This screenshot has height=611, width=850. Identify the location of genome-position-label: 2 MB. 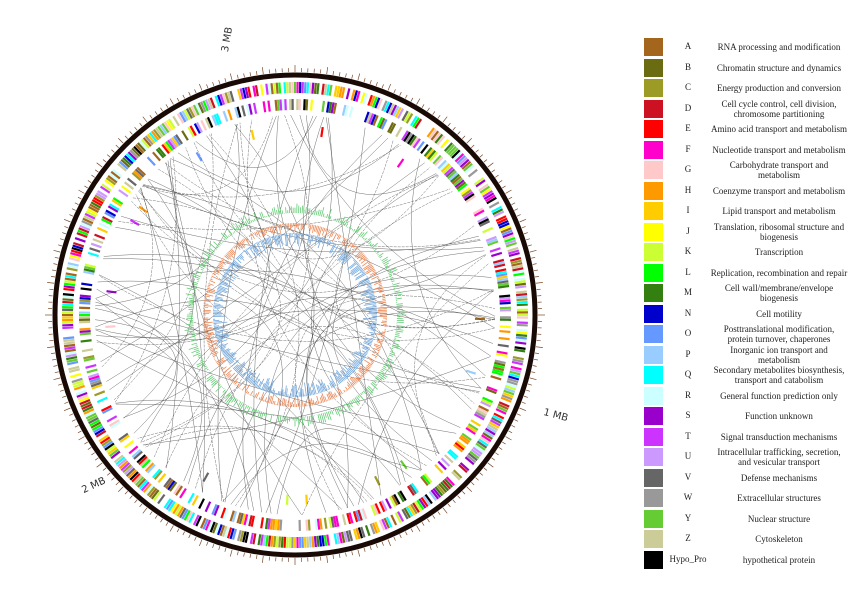
(93, 485).